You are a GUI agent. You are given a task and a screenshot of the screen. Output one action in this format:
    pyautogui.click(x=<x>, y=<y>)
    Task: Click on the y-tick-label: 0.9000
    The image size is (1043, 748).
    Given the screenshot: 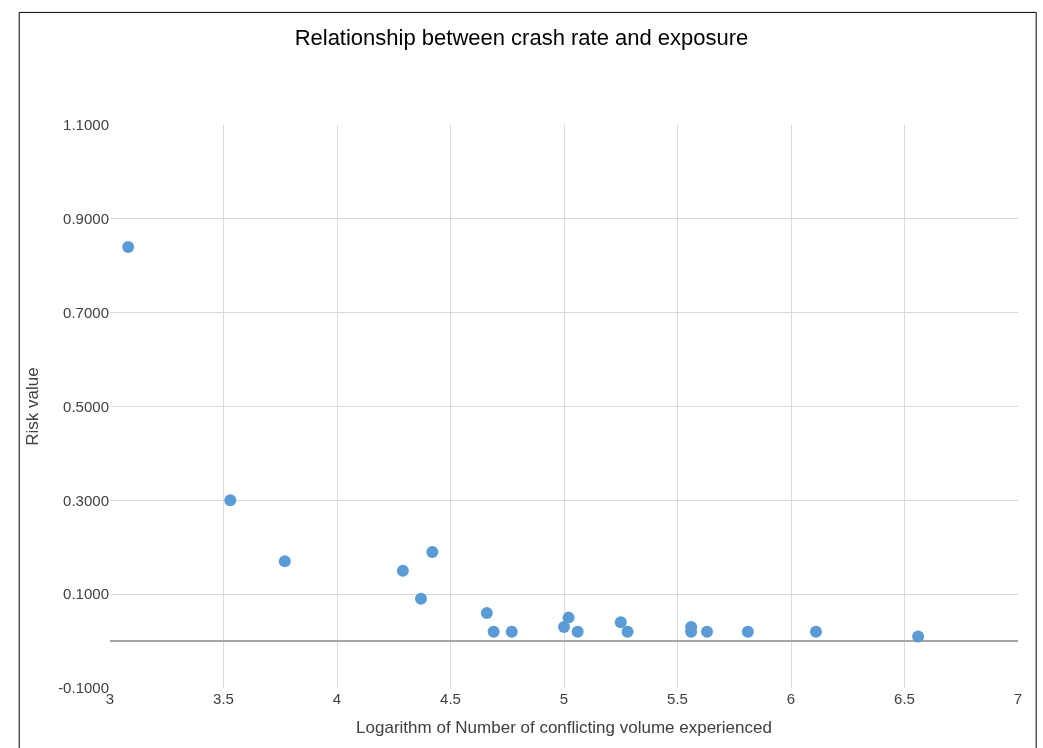 What is the action you would take?
    pyautogui.click(x=86, y=219)
    